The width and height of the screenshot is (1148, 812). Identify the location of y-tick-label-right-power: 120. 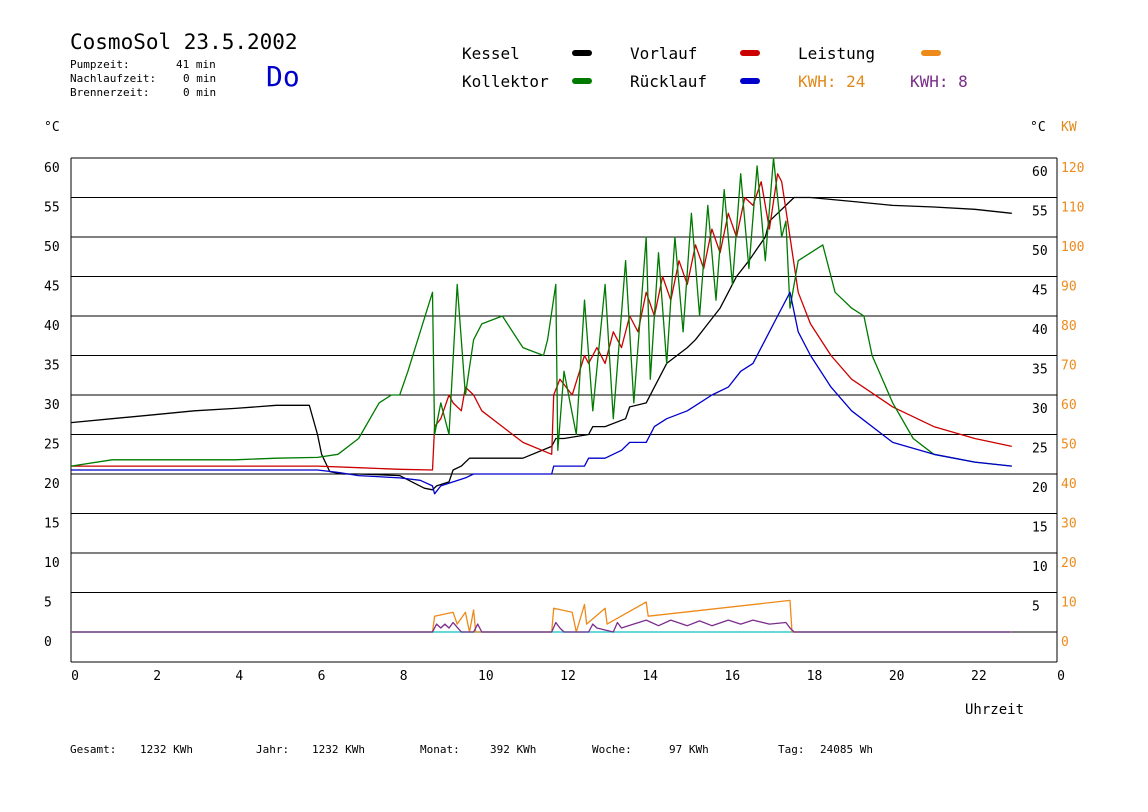
(1072, 168).